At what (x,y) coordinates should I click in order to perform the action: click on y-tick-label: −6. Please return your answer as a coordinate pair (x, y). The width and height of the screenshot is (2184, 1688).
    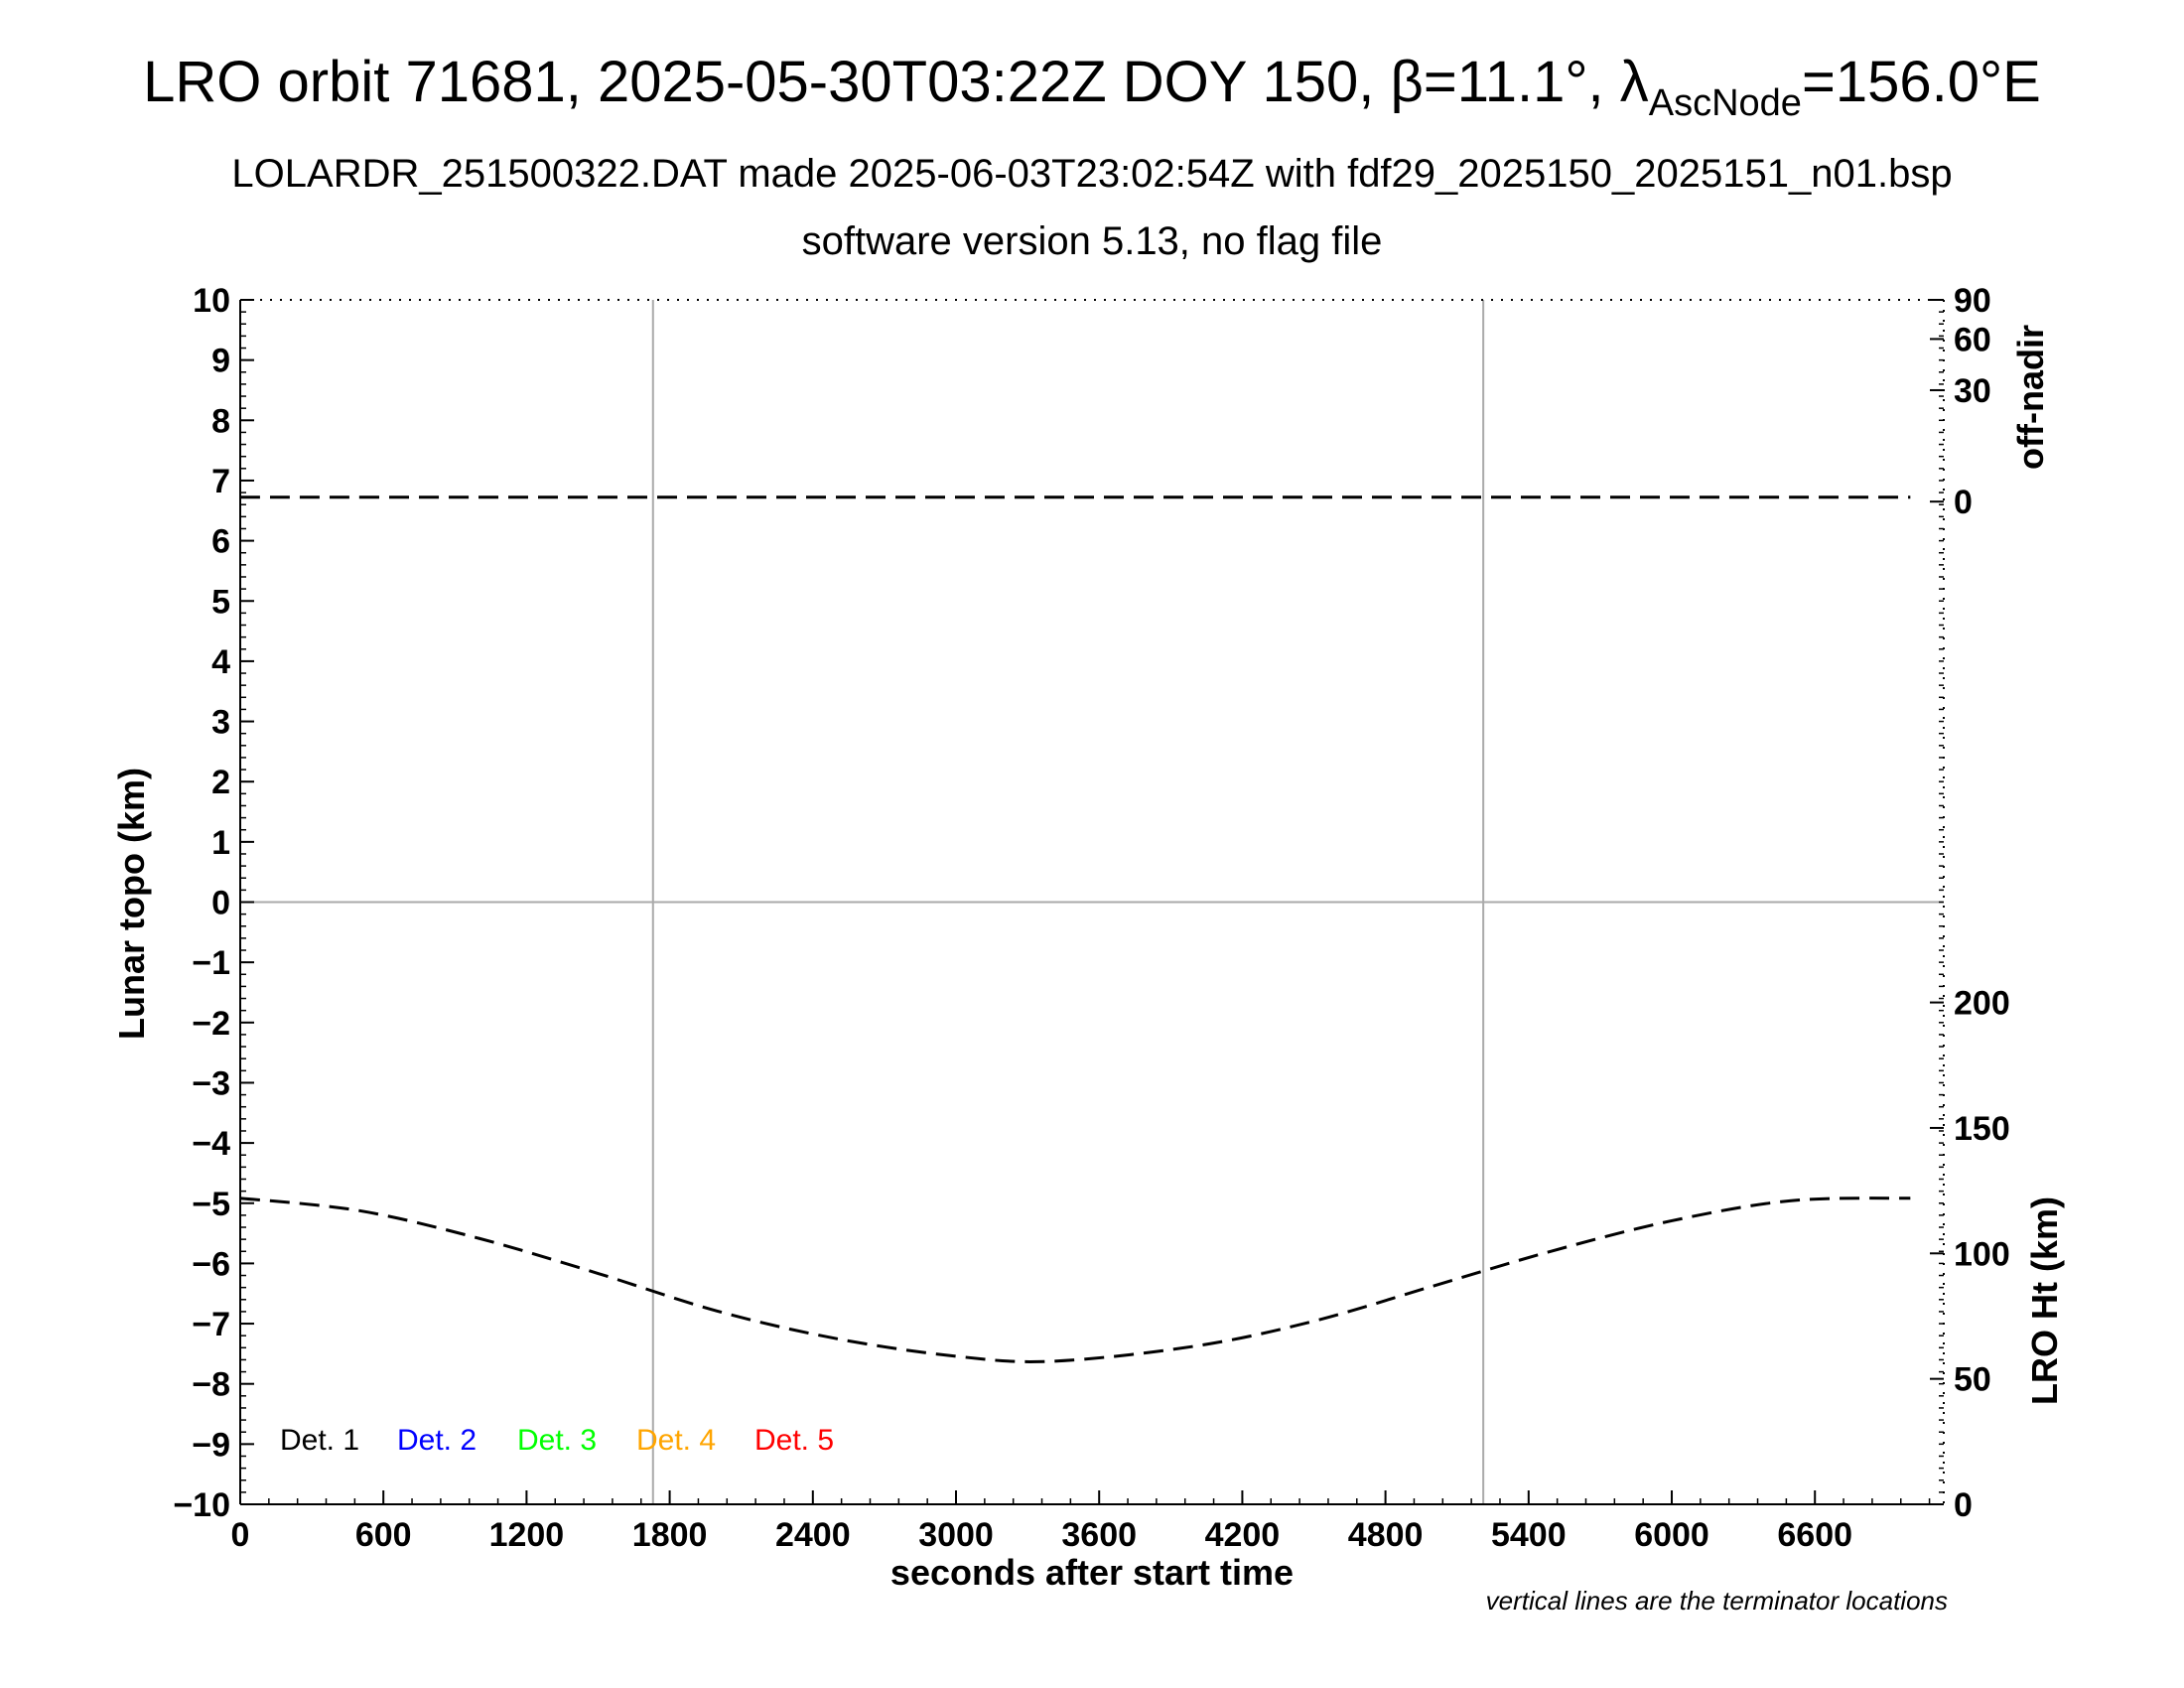
    Looking at the image, I should click on (211, 1264).